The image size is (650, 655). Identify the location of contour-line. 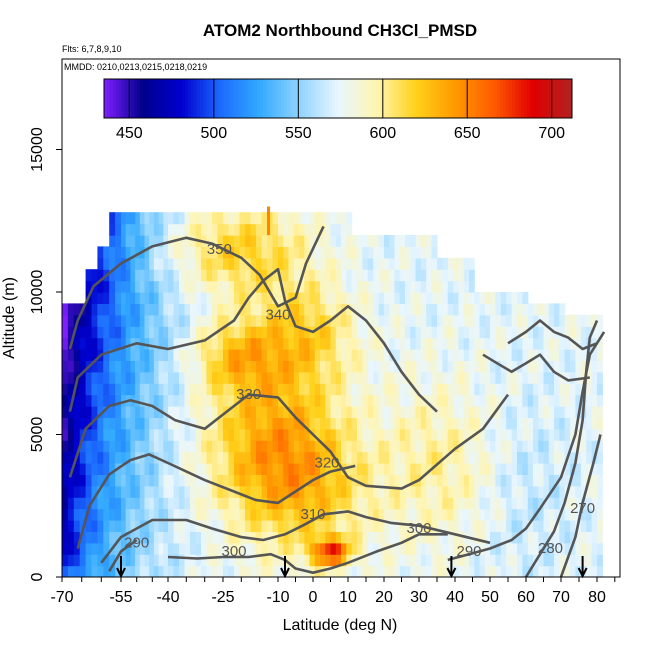
(307, 553).